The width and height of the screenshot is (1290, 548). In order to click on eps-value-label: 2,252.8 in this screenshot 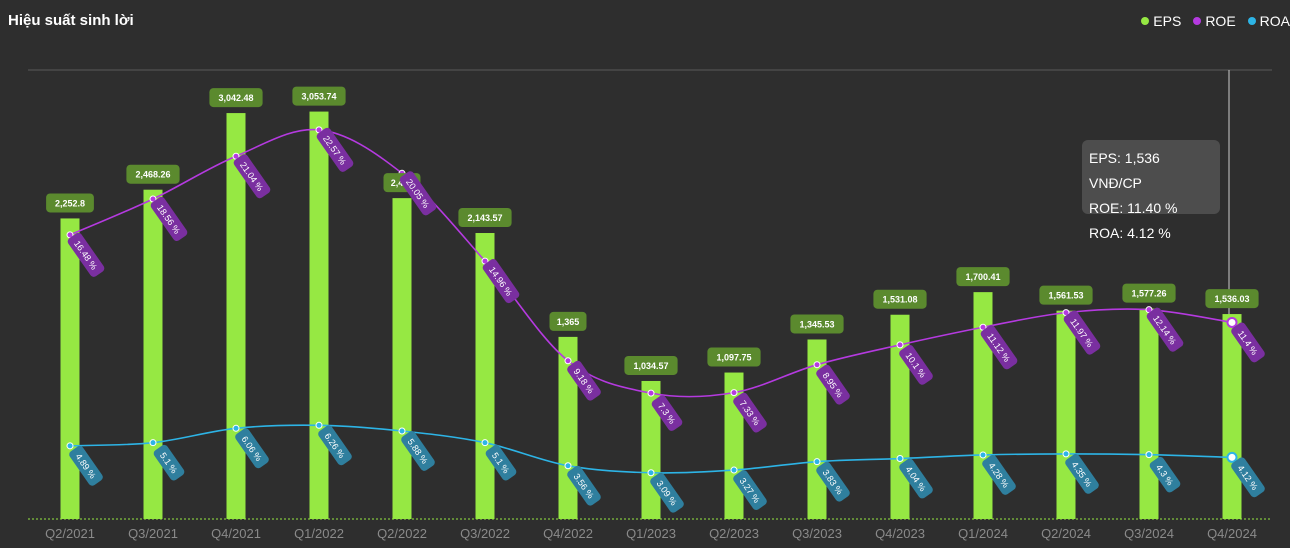, I will do `click(70, 203)`.